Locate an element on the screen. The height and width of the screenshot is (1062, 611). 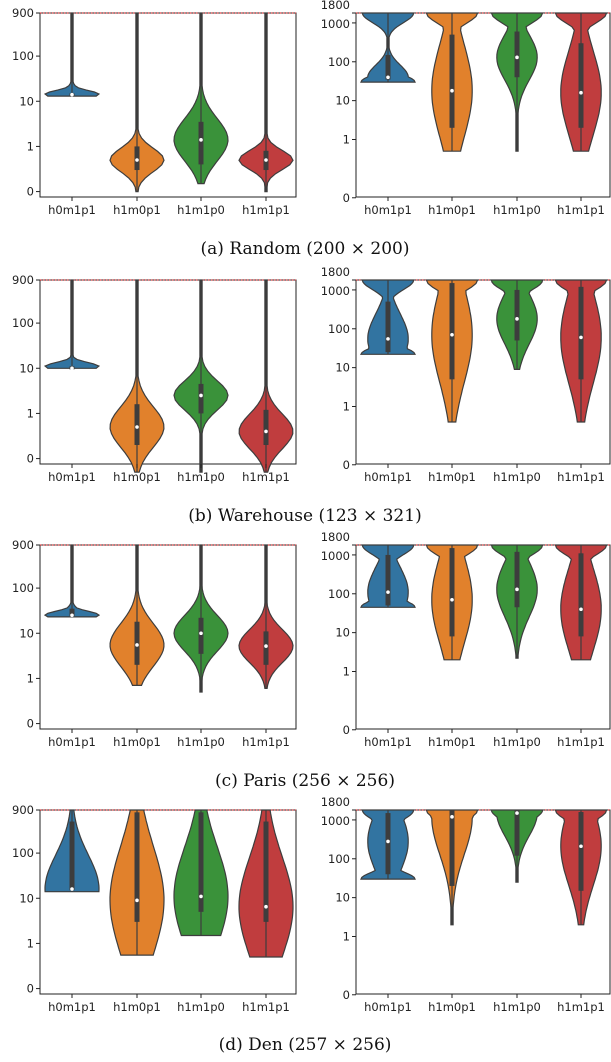
panel-paris-left: 0 1 10 100 900 h0m1p1 h1m0p1 h1m1p0 h1m1p1 is located at coordinates (154, 643).